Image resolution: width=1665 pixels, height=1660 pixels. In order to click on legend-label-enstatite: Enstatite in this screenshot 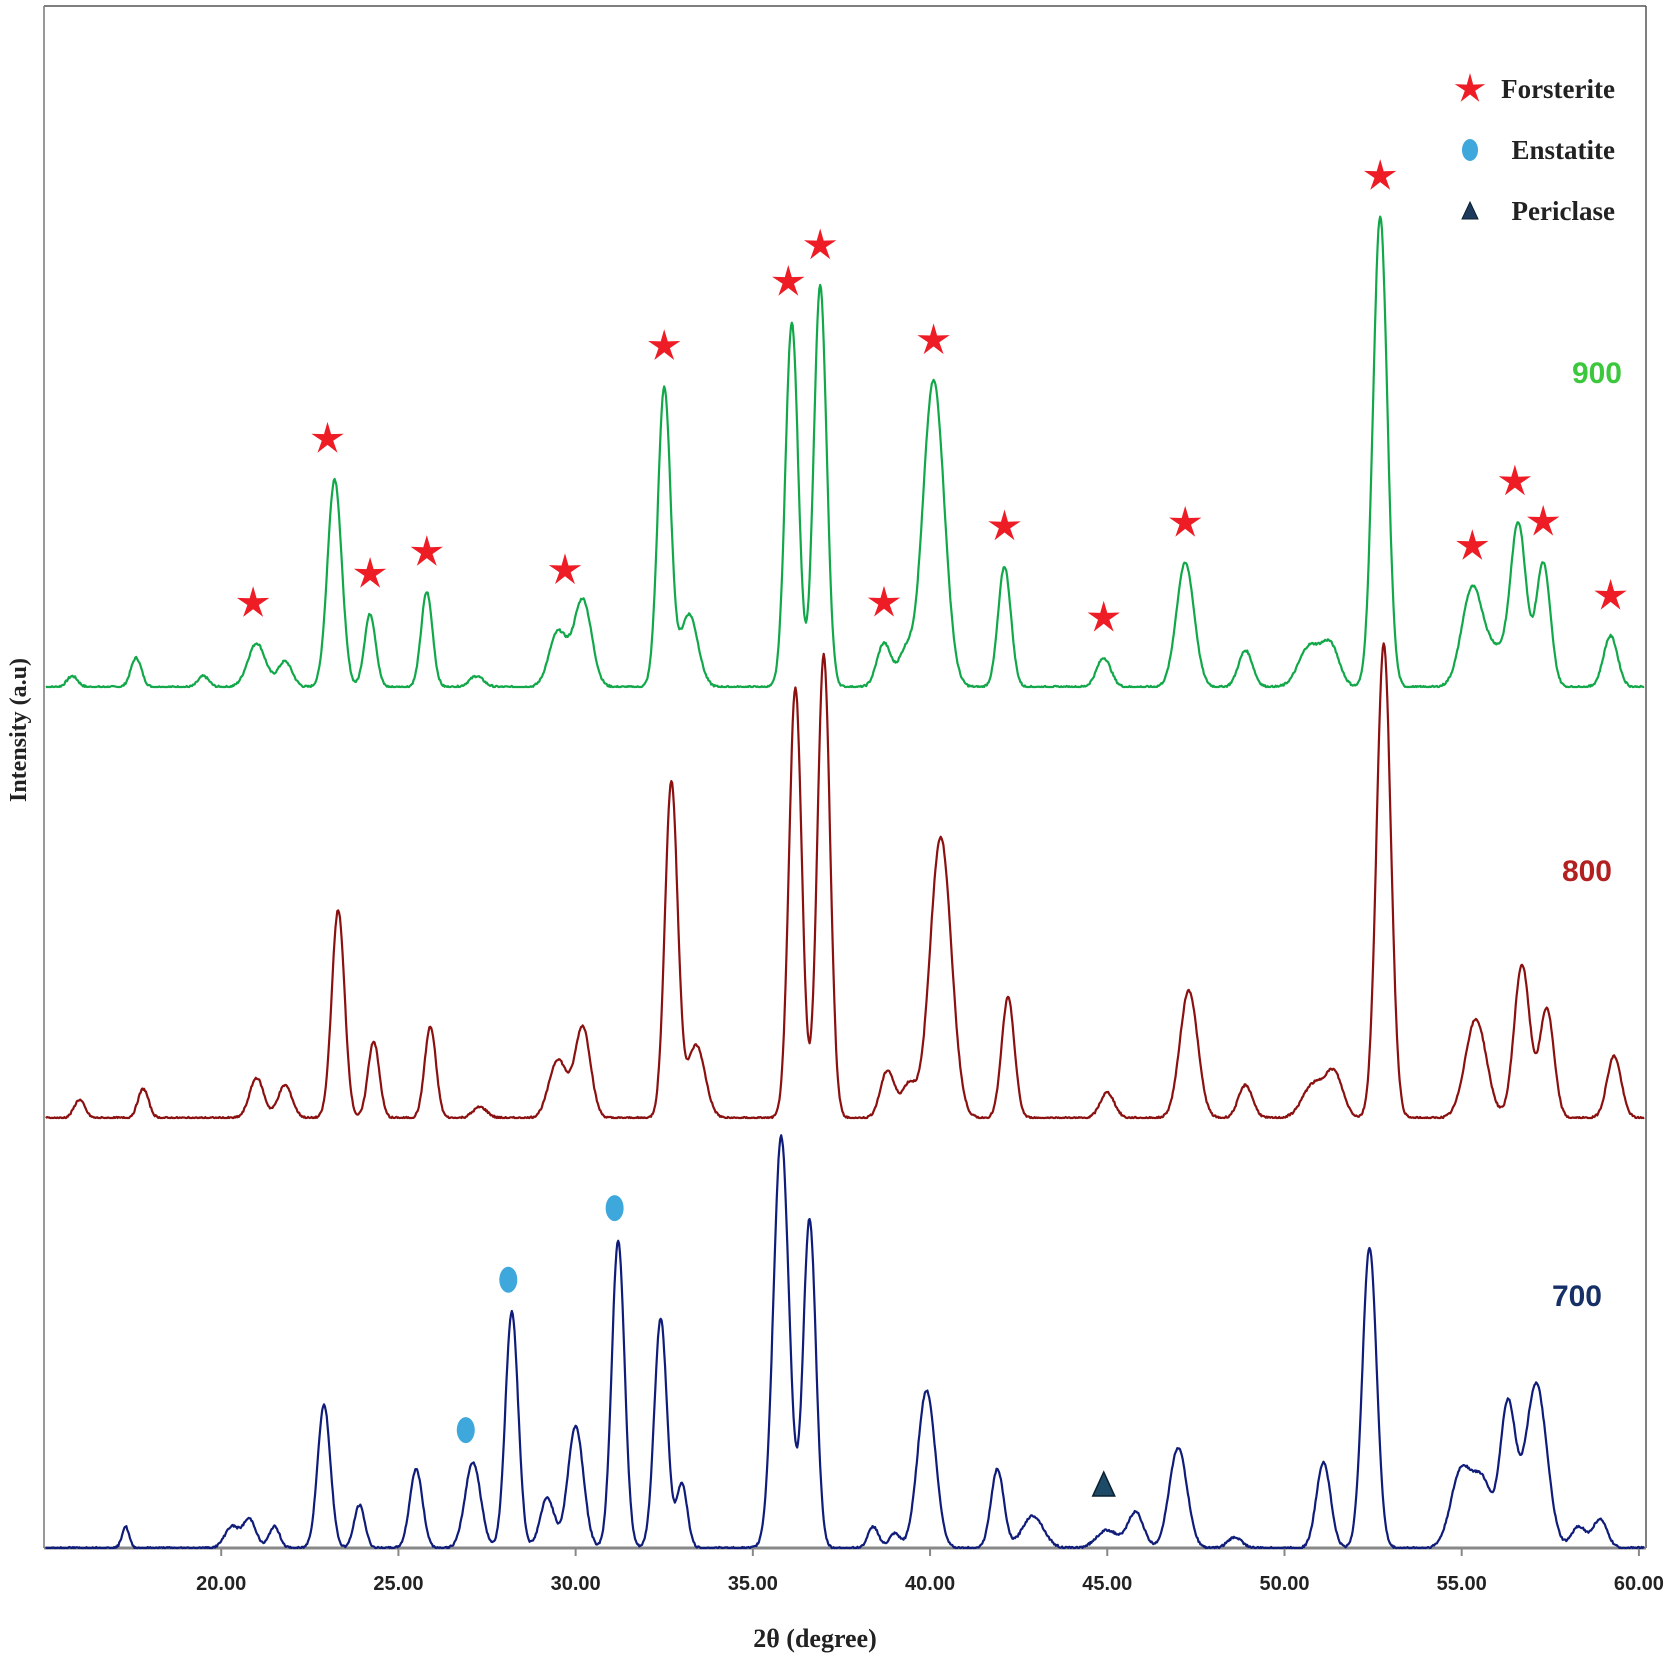, I will do `click(1564, 150)`.